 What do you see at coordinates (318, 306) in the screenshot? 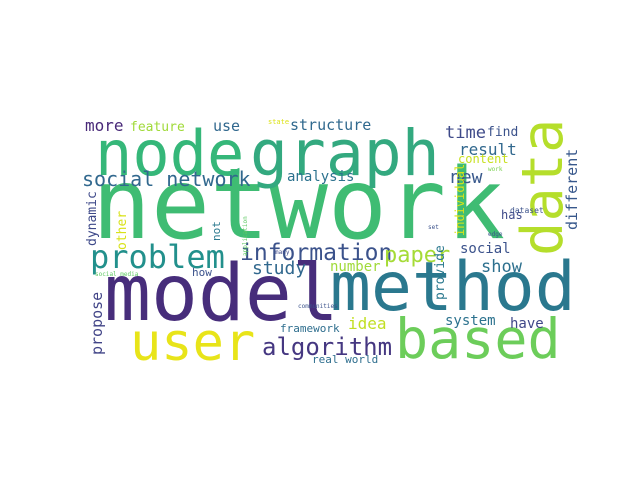
I see `word: communities` at bounding box center [318, 306].